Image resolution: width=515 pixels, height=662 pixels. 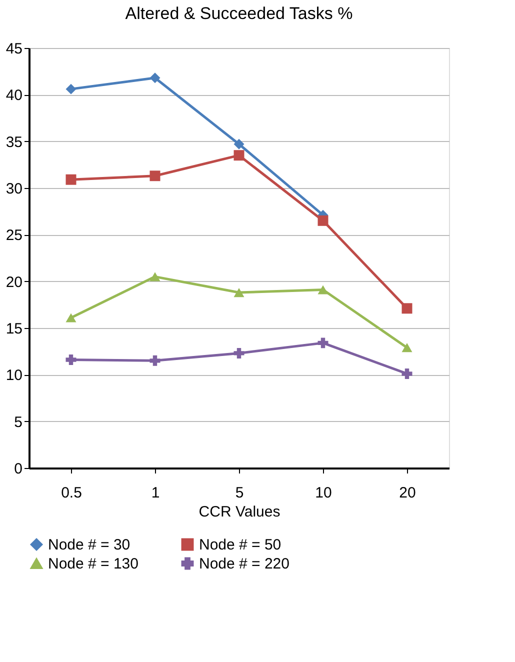 I want to click on y-tick-label: 30, so click(x=14, y=189).